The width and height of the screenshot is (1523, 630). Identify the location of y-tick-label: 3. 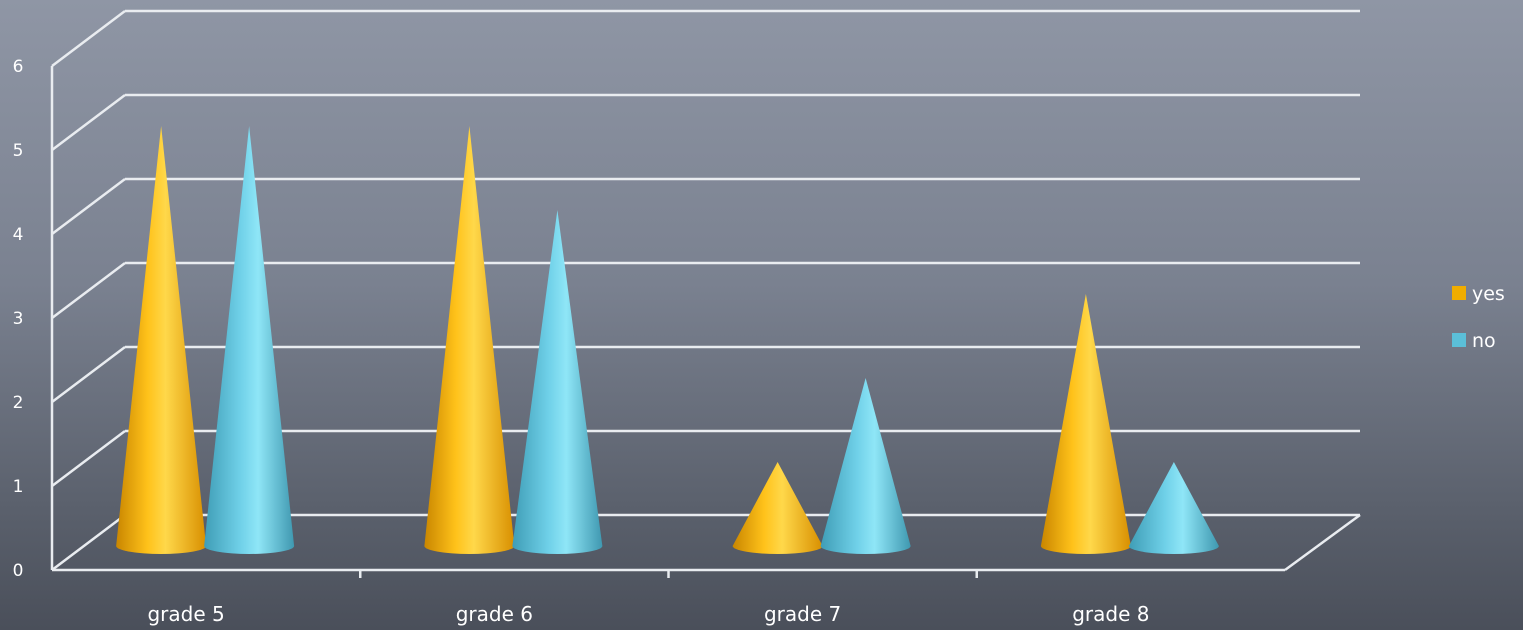
(18, 319).